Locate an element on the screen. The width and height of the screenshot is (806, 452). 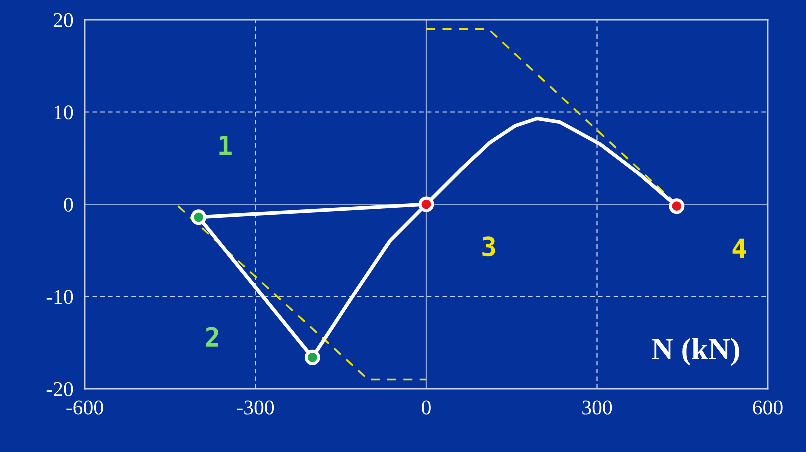
x-tick-label: 600 is located at coordinates (768, 407).